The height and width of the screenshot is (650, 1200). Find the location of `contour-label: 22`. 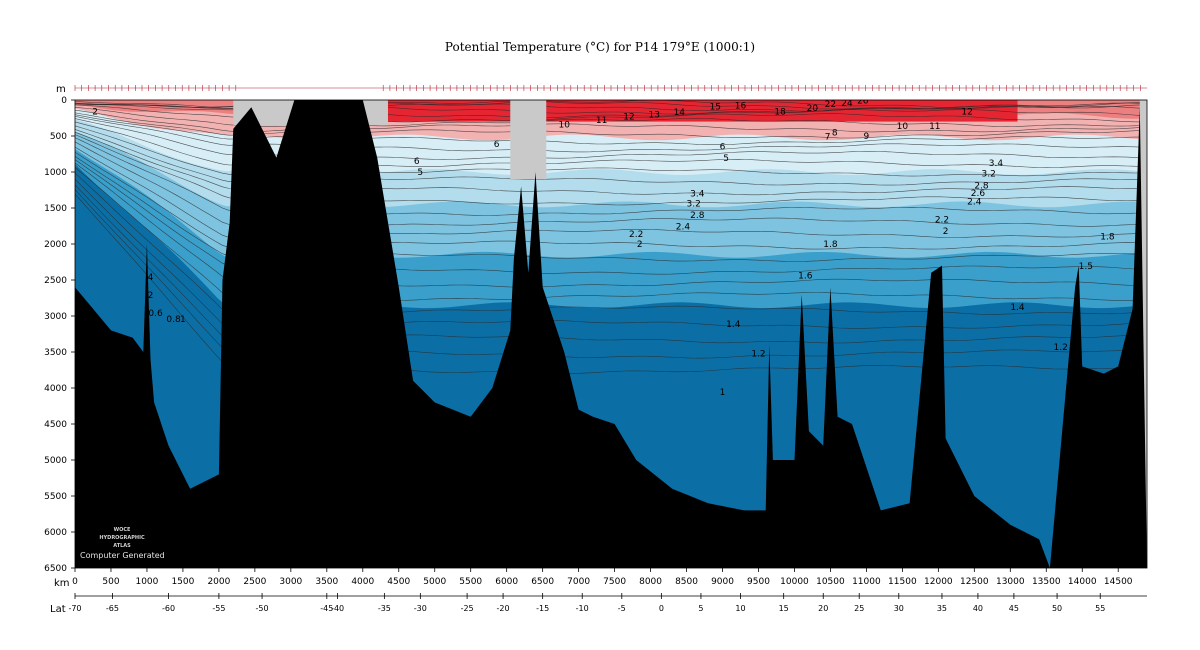

contour-label: 22 is located at coordinates (830, 105).